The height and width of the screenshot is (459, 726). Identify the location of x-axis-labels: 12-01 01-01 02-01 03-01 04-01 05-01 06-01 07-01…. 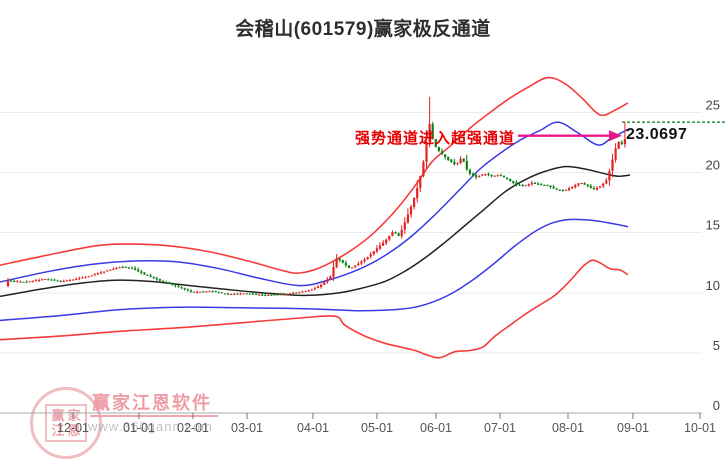
(386, 428).